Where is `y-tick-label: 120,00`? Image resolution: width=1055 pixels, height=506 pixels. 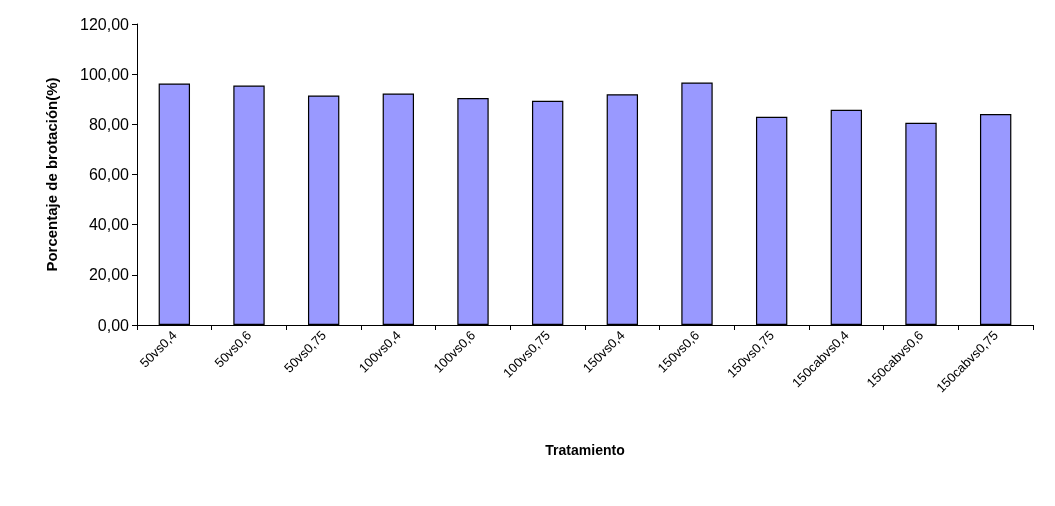 y-tick-label: 120,00 is located at coordinates (105, 24).